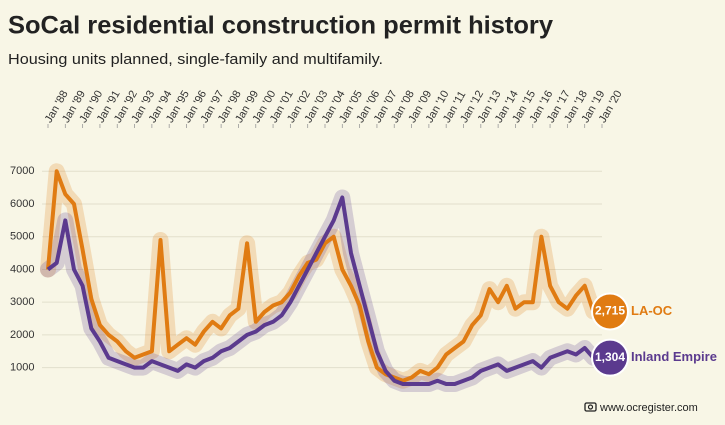 This screenshot has height=425, width=725. I want to click on y-tick-label: 6000, so click(22, 204).